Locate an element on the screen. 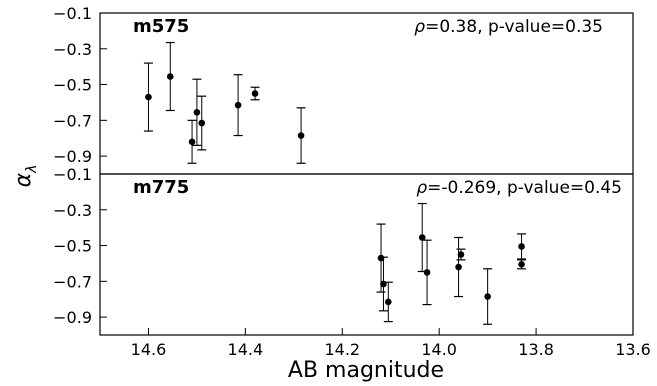  bottom-y-tick-label: −0.9 is located at coordinates (72, 317).